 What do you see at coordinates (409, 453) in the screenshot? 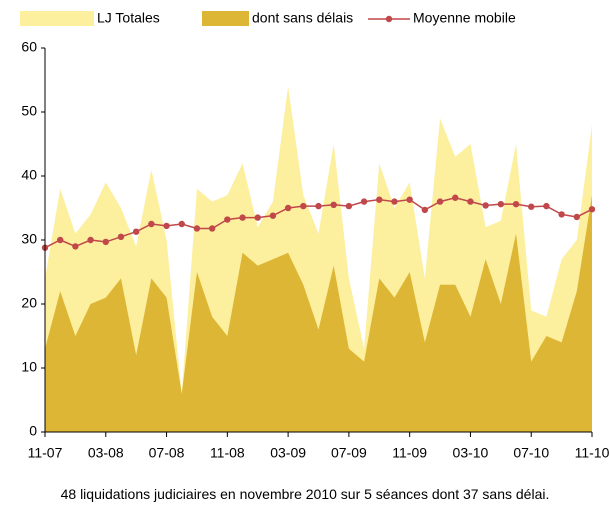
I see `x-tick-label: 11-09` at bounding box center [409, 453].